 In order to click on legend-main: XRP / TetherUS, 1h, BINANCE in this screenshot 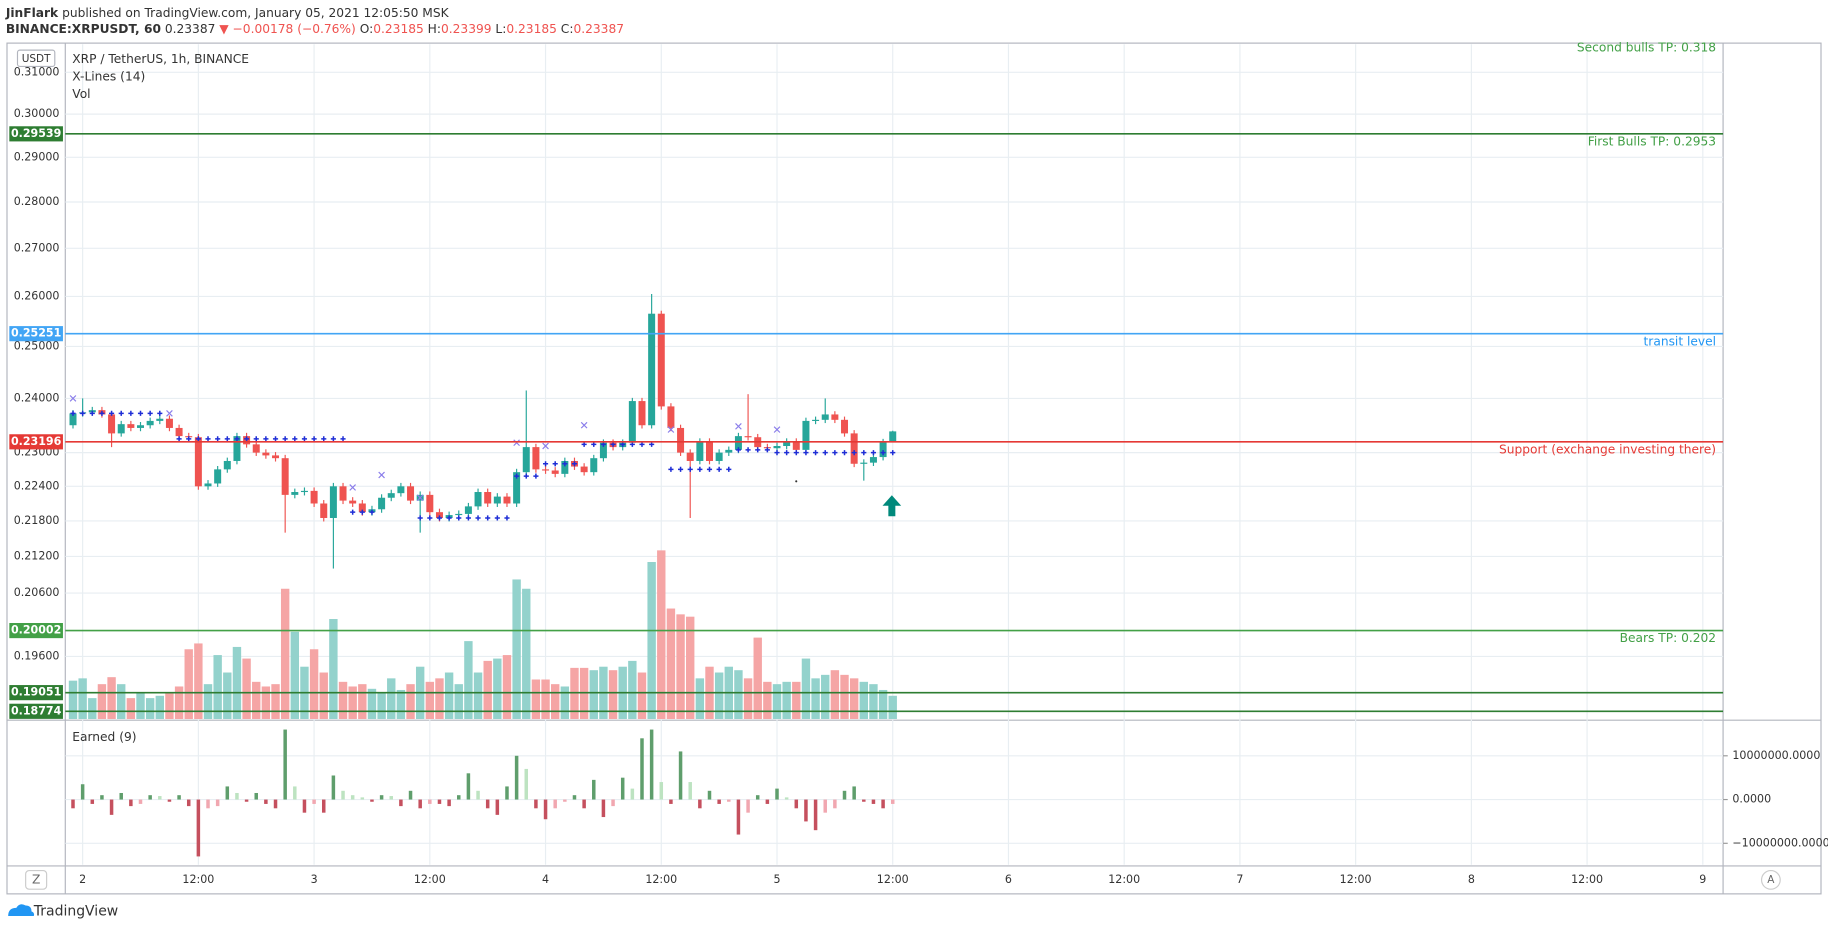, I will do `click(160, 59)`.